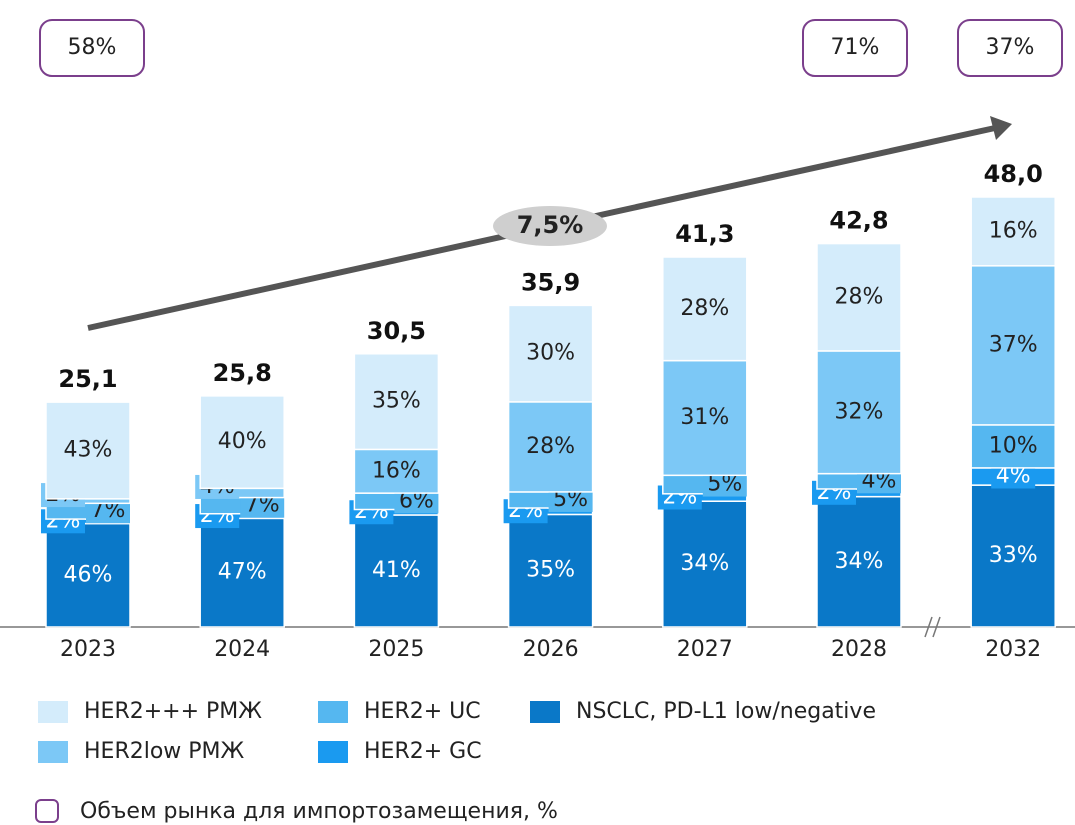 This screenshot has width=1075, height=825. What do you see at coordinates (422, 711) in the screenshot?
I see `legend-label: HER2+ UC` at bounding box center [422, 711].